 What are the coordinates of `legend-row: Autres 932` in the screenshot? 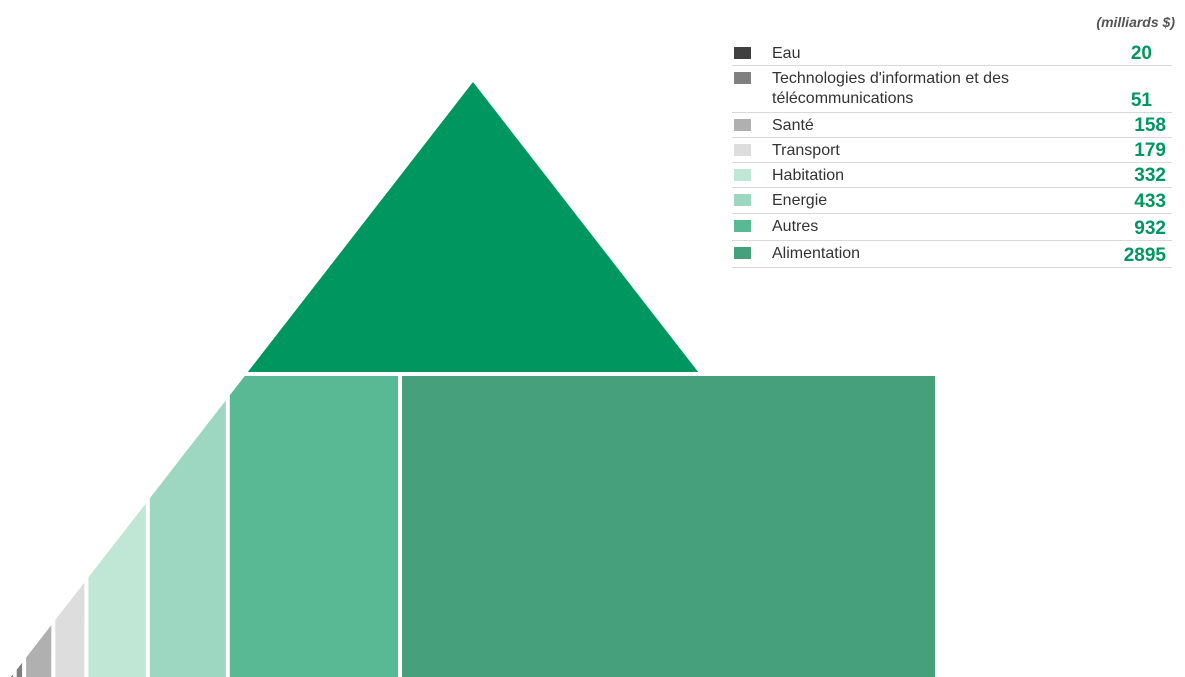 It's located at (952, 227).